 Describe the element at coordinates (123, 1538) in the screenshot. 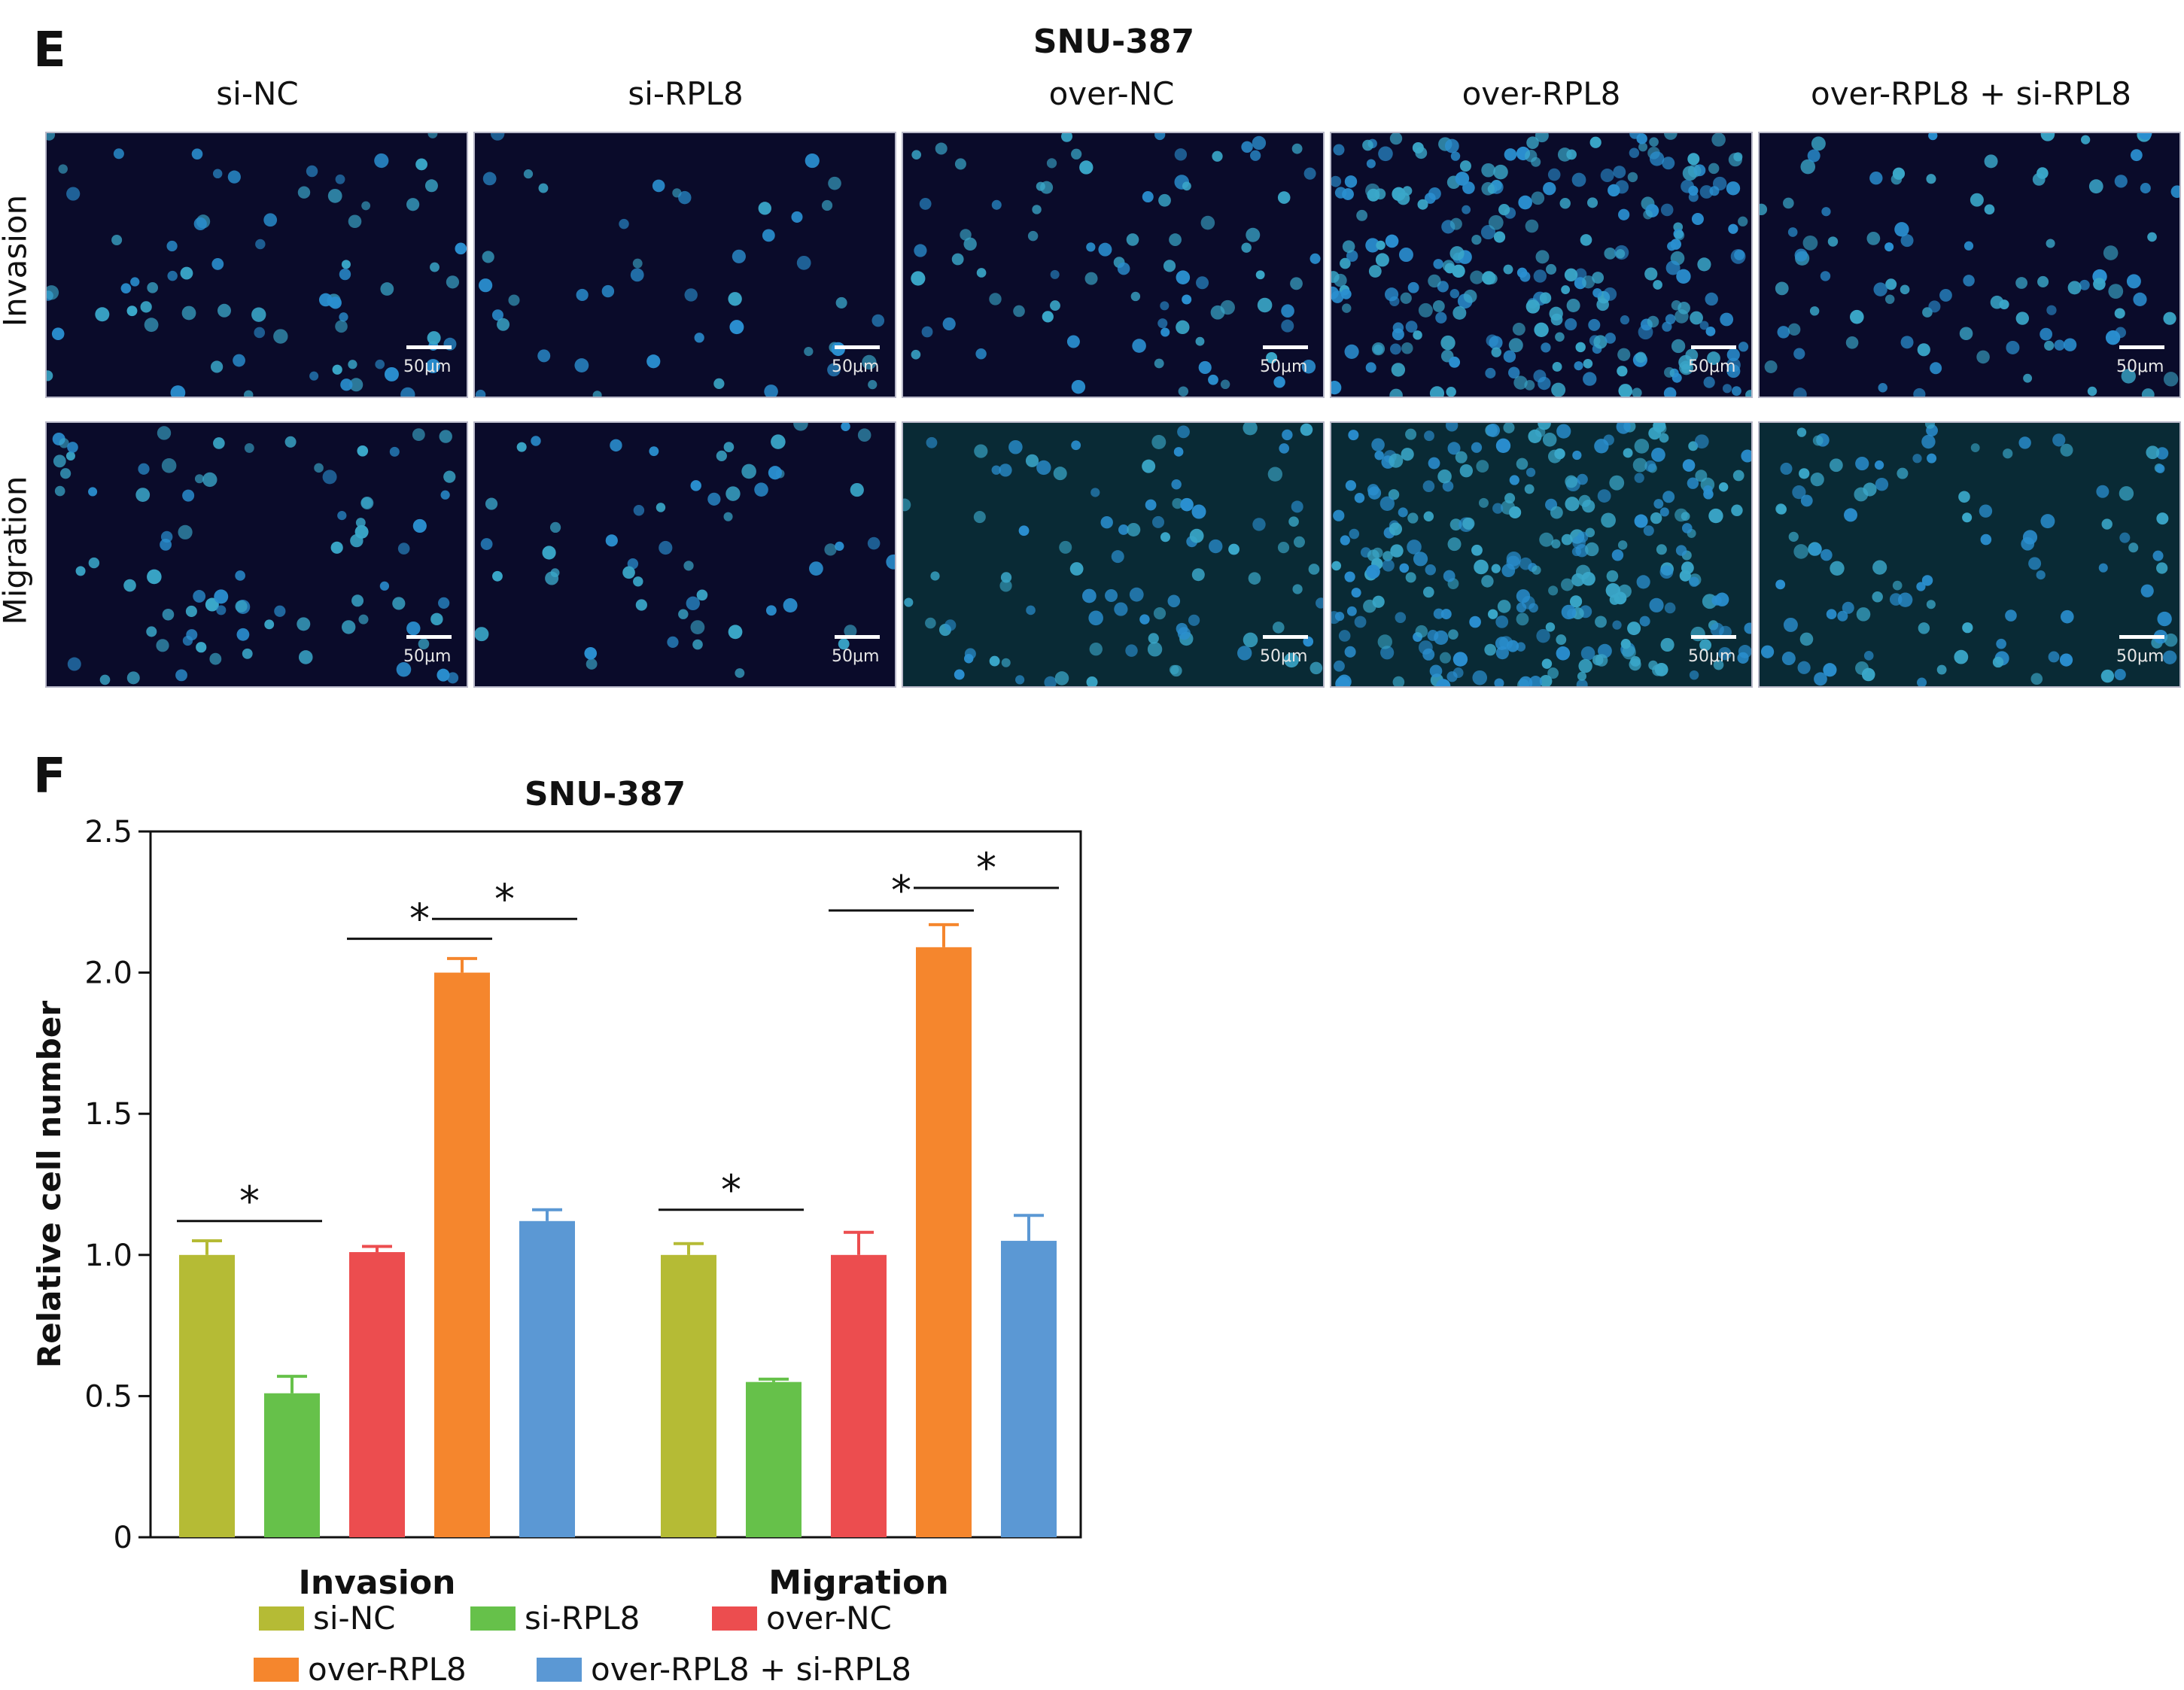

I see `y-tick-label: 0` at that location.